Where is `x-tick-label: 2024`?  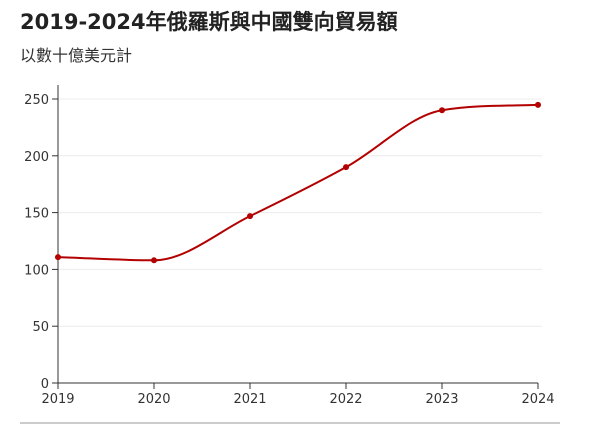
x-tick-label: 2024 is located at coordinates (537, 399).